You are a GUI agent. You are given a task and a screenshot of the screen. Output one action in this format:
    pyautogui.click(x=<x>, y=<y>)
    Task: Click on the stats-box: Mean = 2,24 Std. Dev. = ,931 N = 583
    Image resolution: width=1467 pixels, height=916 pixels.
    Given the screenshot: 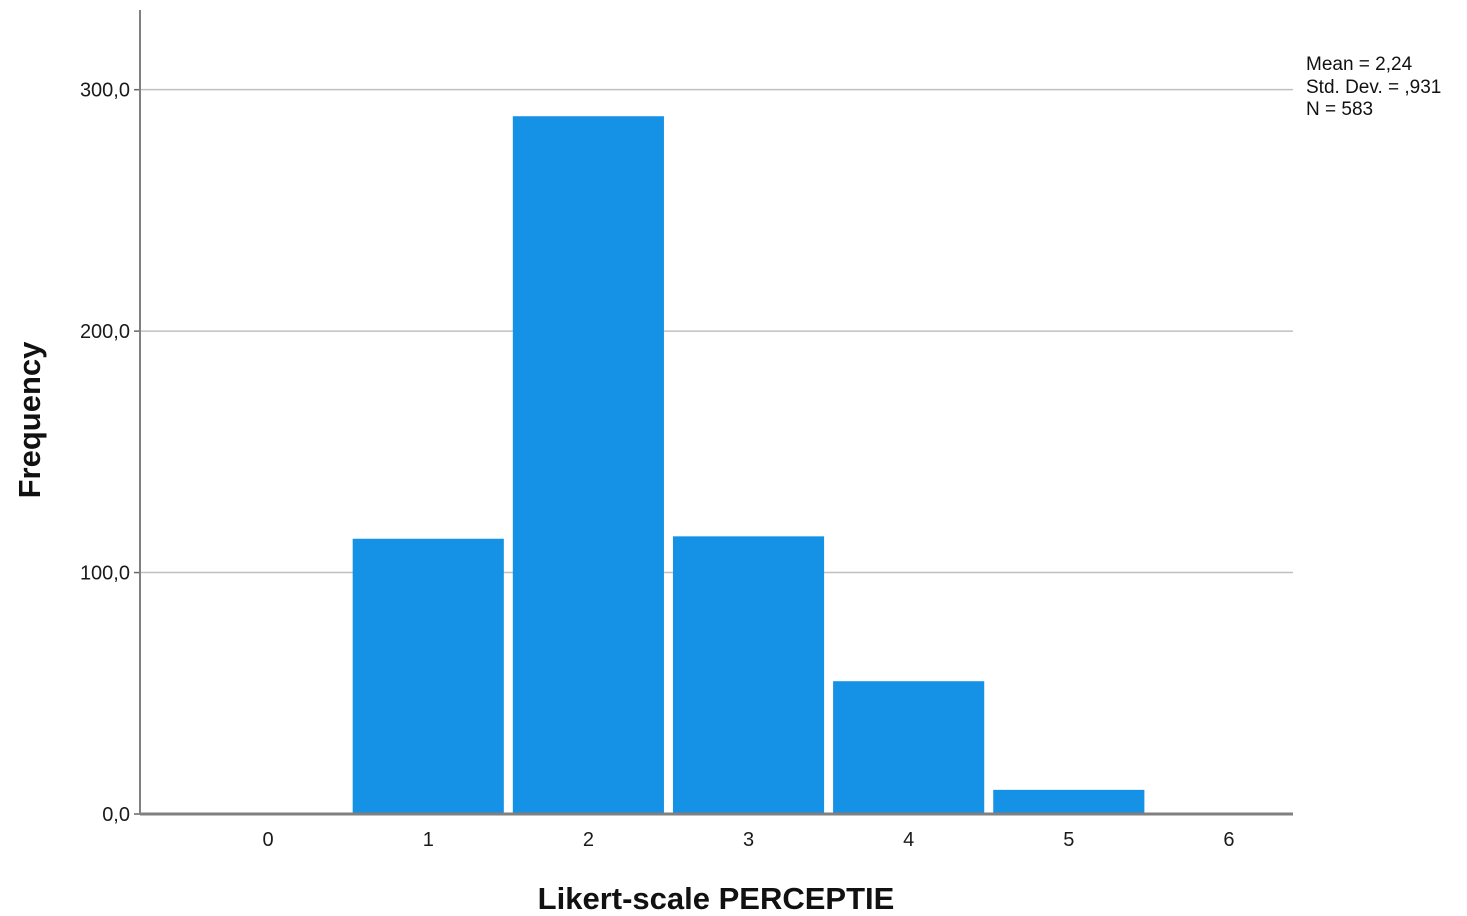 What is the action you would take?
    pyautogui.click(x=1373, y=87)
    